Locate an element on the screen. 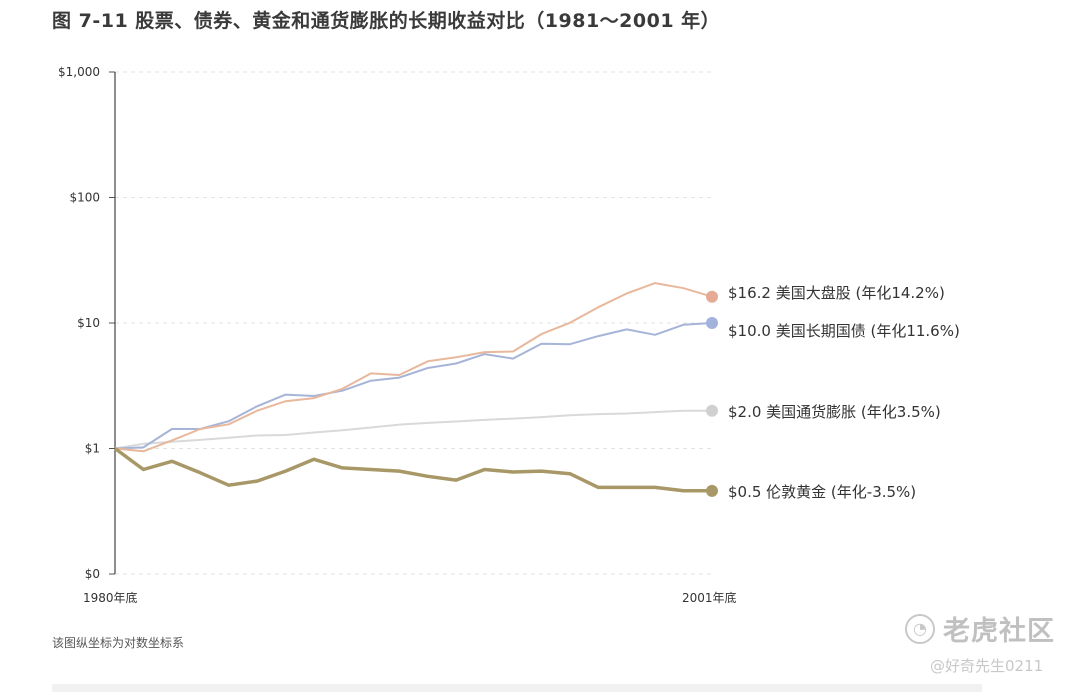  x-tick-label: 1980年底 is located at coordinates (110, 597).